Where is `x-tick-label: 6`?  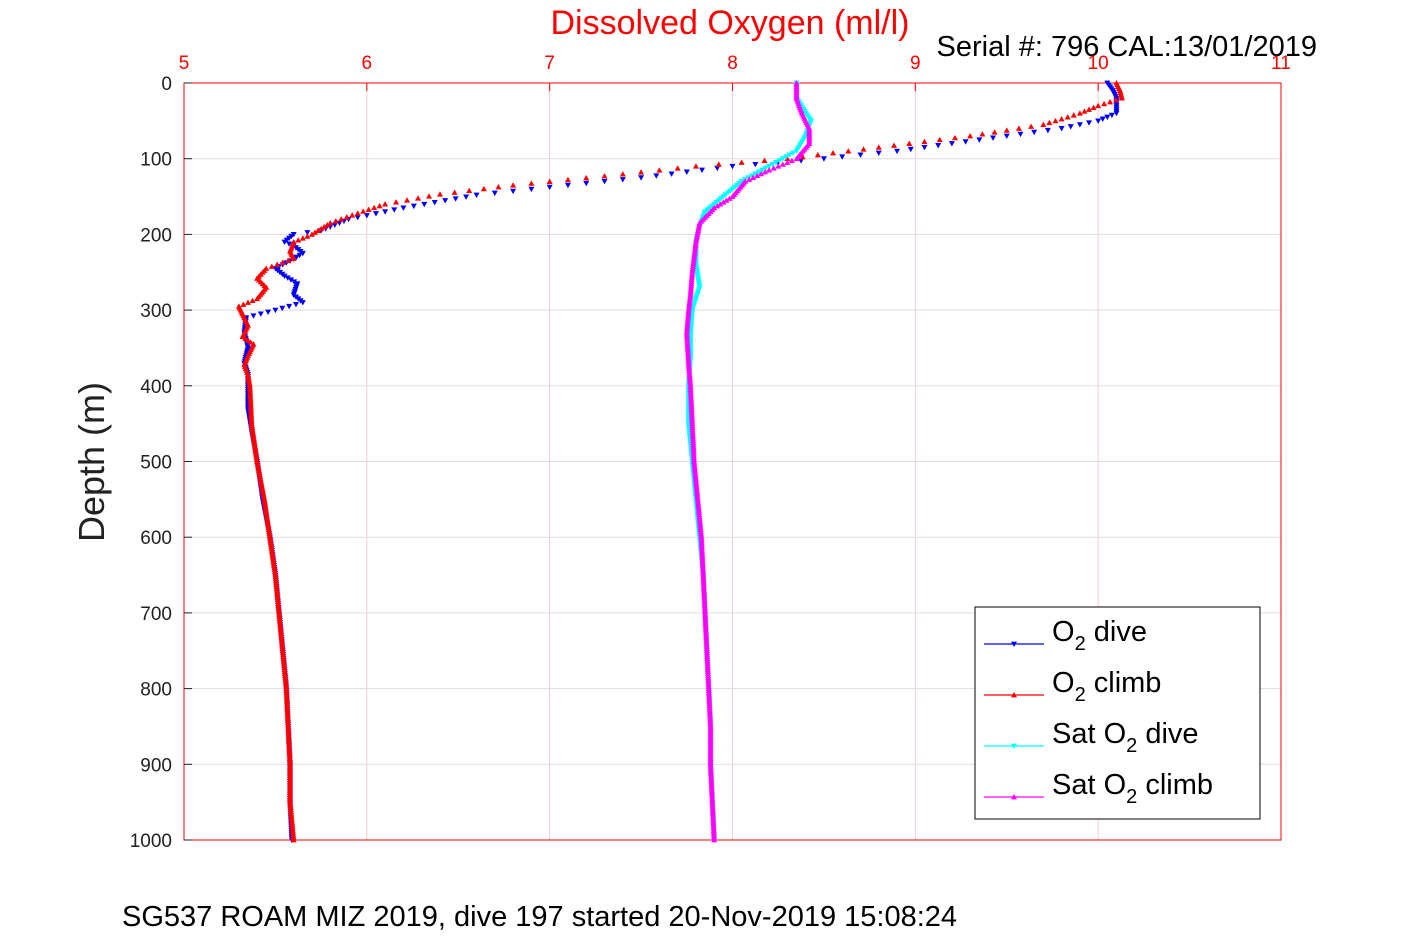 x-tick-label: 6 is located at coordinates (367, 63).